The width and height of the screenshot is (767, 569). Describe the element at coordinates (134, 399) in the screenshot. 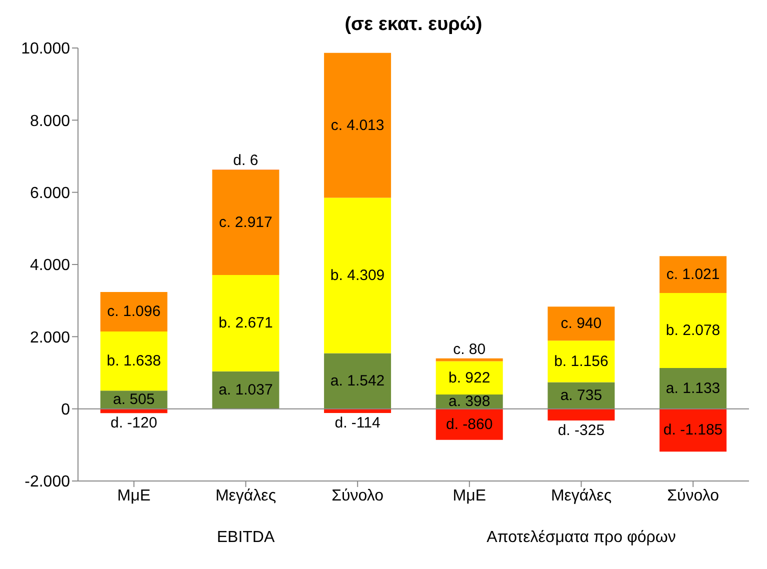

I see `data-label: a. 505` at that location.